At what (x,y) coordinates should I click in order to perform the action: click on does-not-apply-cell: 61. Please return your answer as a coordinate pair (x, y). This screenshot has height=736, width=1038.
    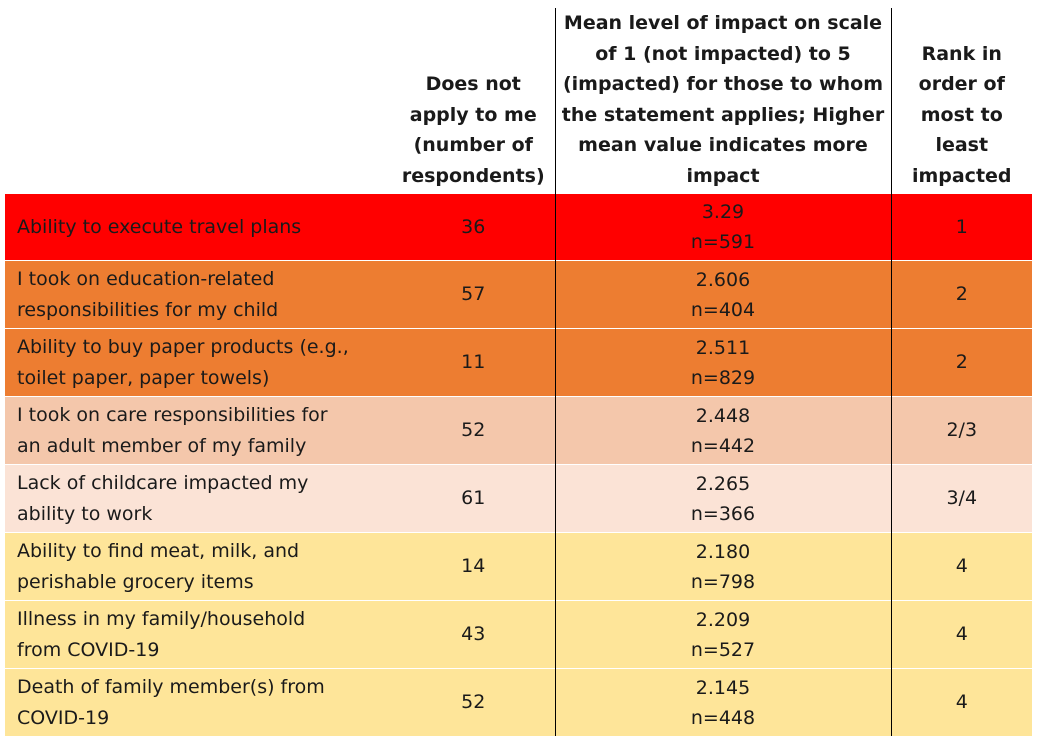
    Looking at the image, I should click on (473, 499).